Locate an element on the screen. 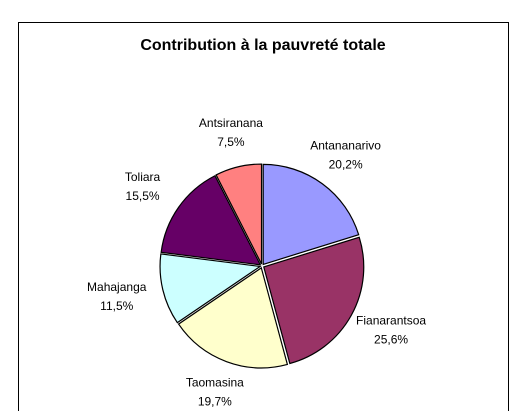 This screenshot has height=411, width=526. slice-label: Taomasina is located at coordinates (215, 383).